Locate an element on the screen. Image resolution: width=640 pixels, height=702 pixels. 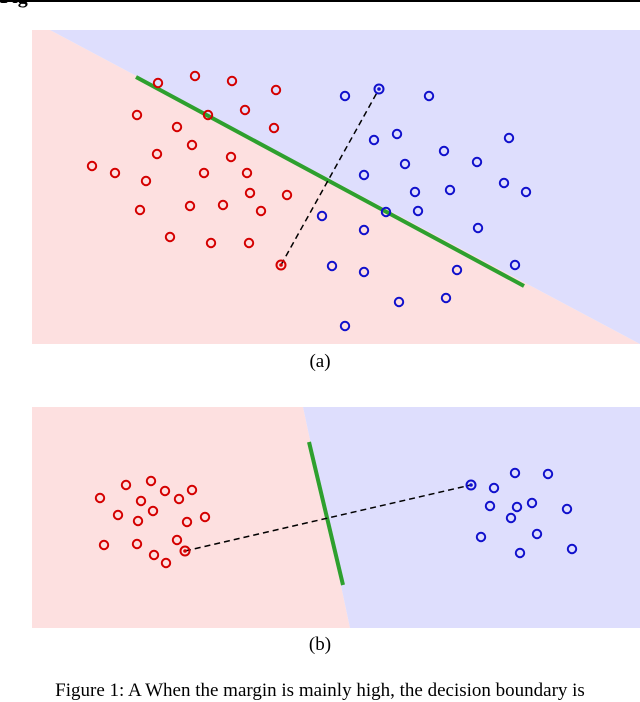
red-points-b is located at coordinates (152, 522).